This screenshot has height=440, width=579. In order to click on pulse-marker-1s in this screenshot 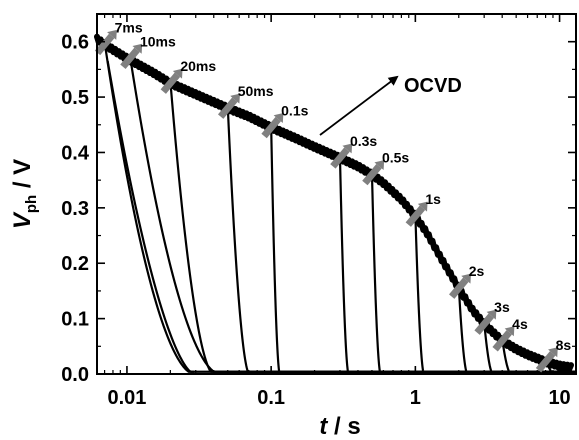, I will do `click(416, 214)`.